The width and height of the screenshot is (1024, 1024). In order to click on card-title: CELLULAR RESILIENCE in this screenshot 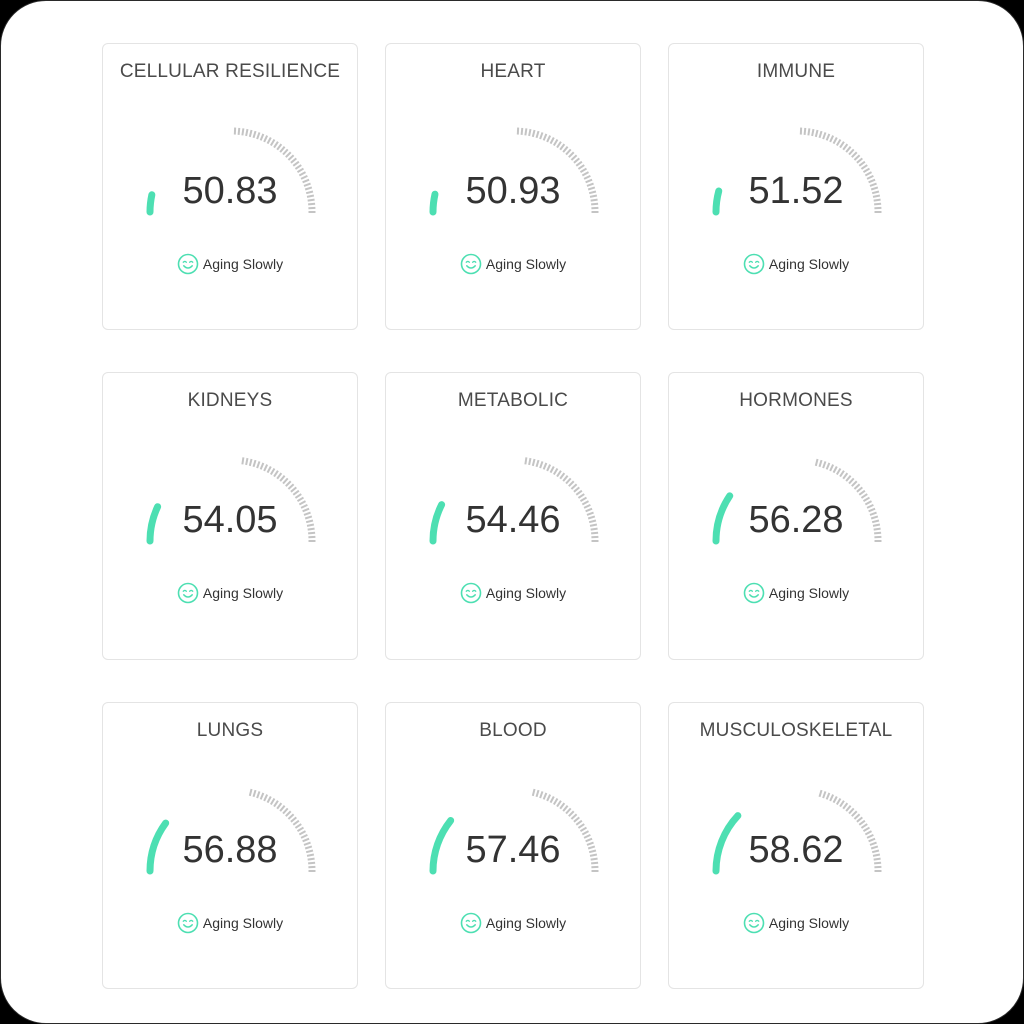, I will do `click(230, 71)`.